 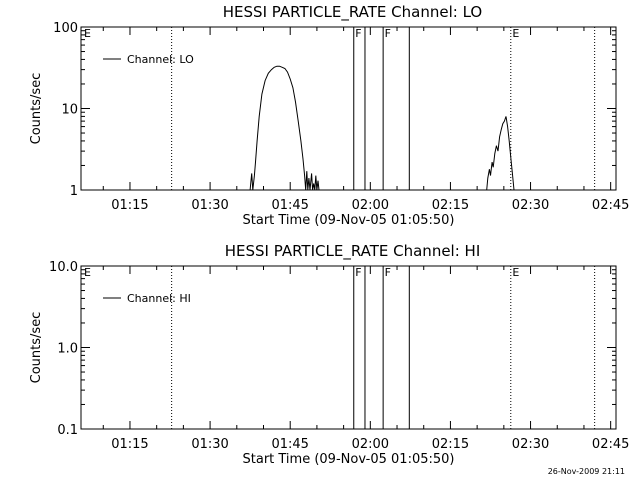 I want to click on chart-title: HESSI PARTICLE_RATE Channel: LO, so click(x=352, y=12).